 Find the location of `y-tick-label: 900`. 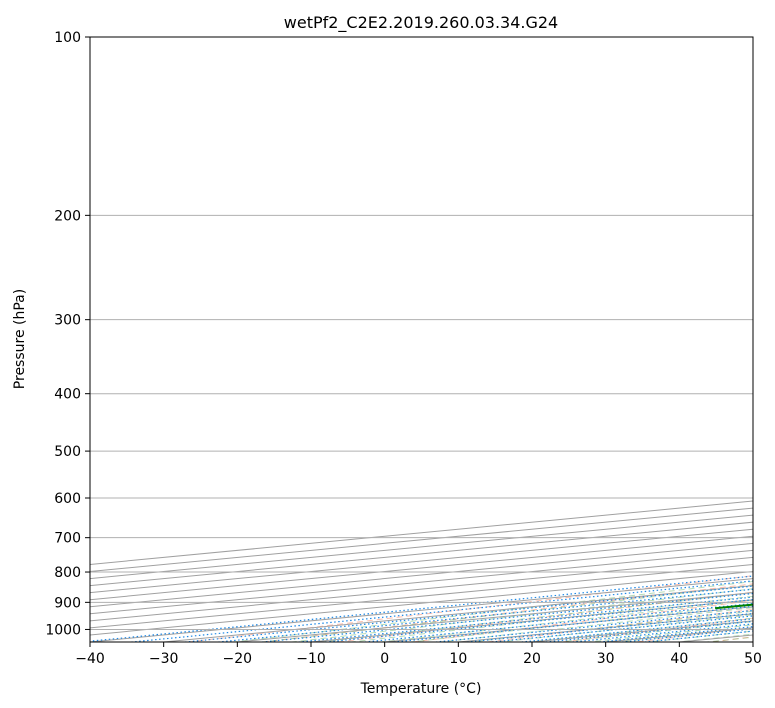

y-tick-label: 900 is located at coordinates (67, 603).